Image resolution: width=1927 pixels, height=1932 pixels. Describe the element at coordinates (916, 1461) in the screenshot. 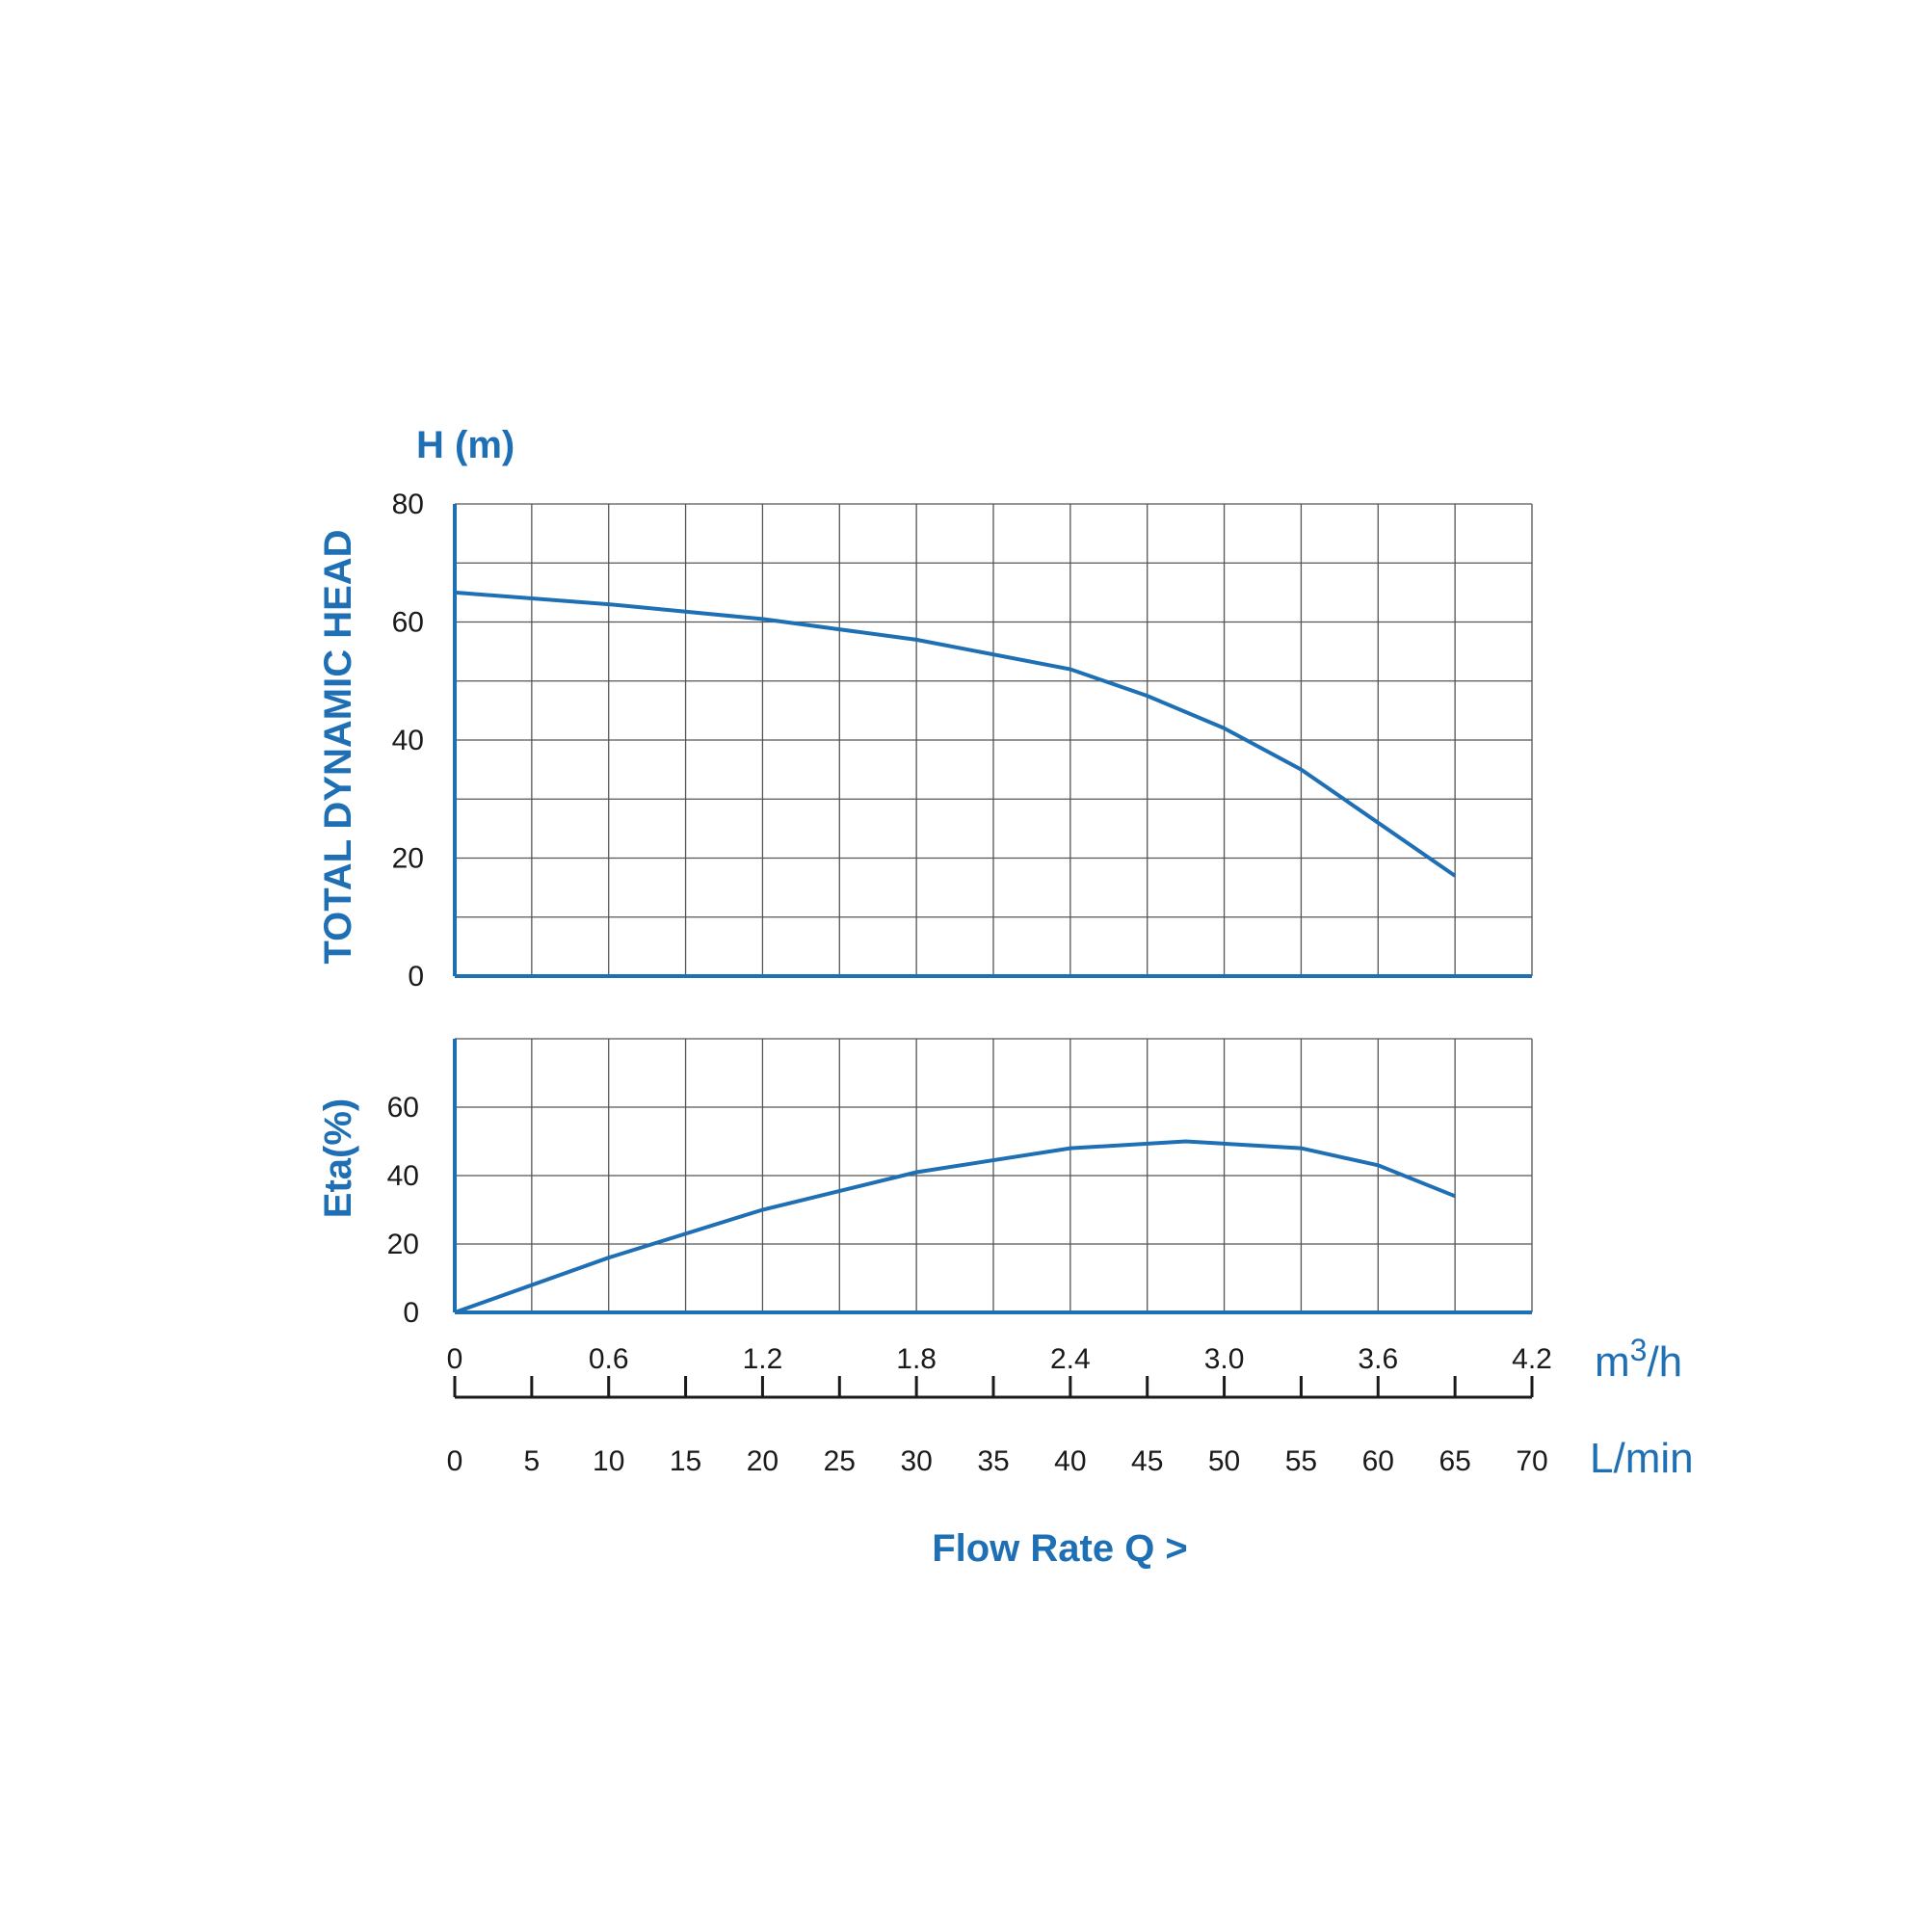

I see `lmin-tick-label: 30` at that location.